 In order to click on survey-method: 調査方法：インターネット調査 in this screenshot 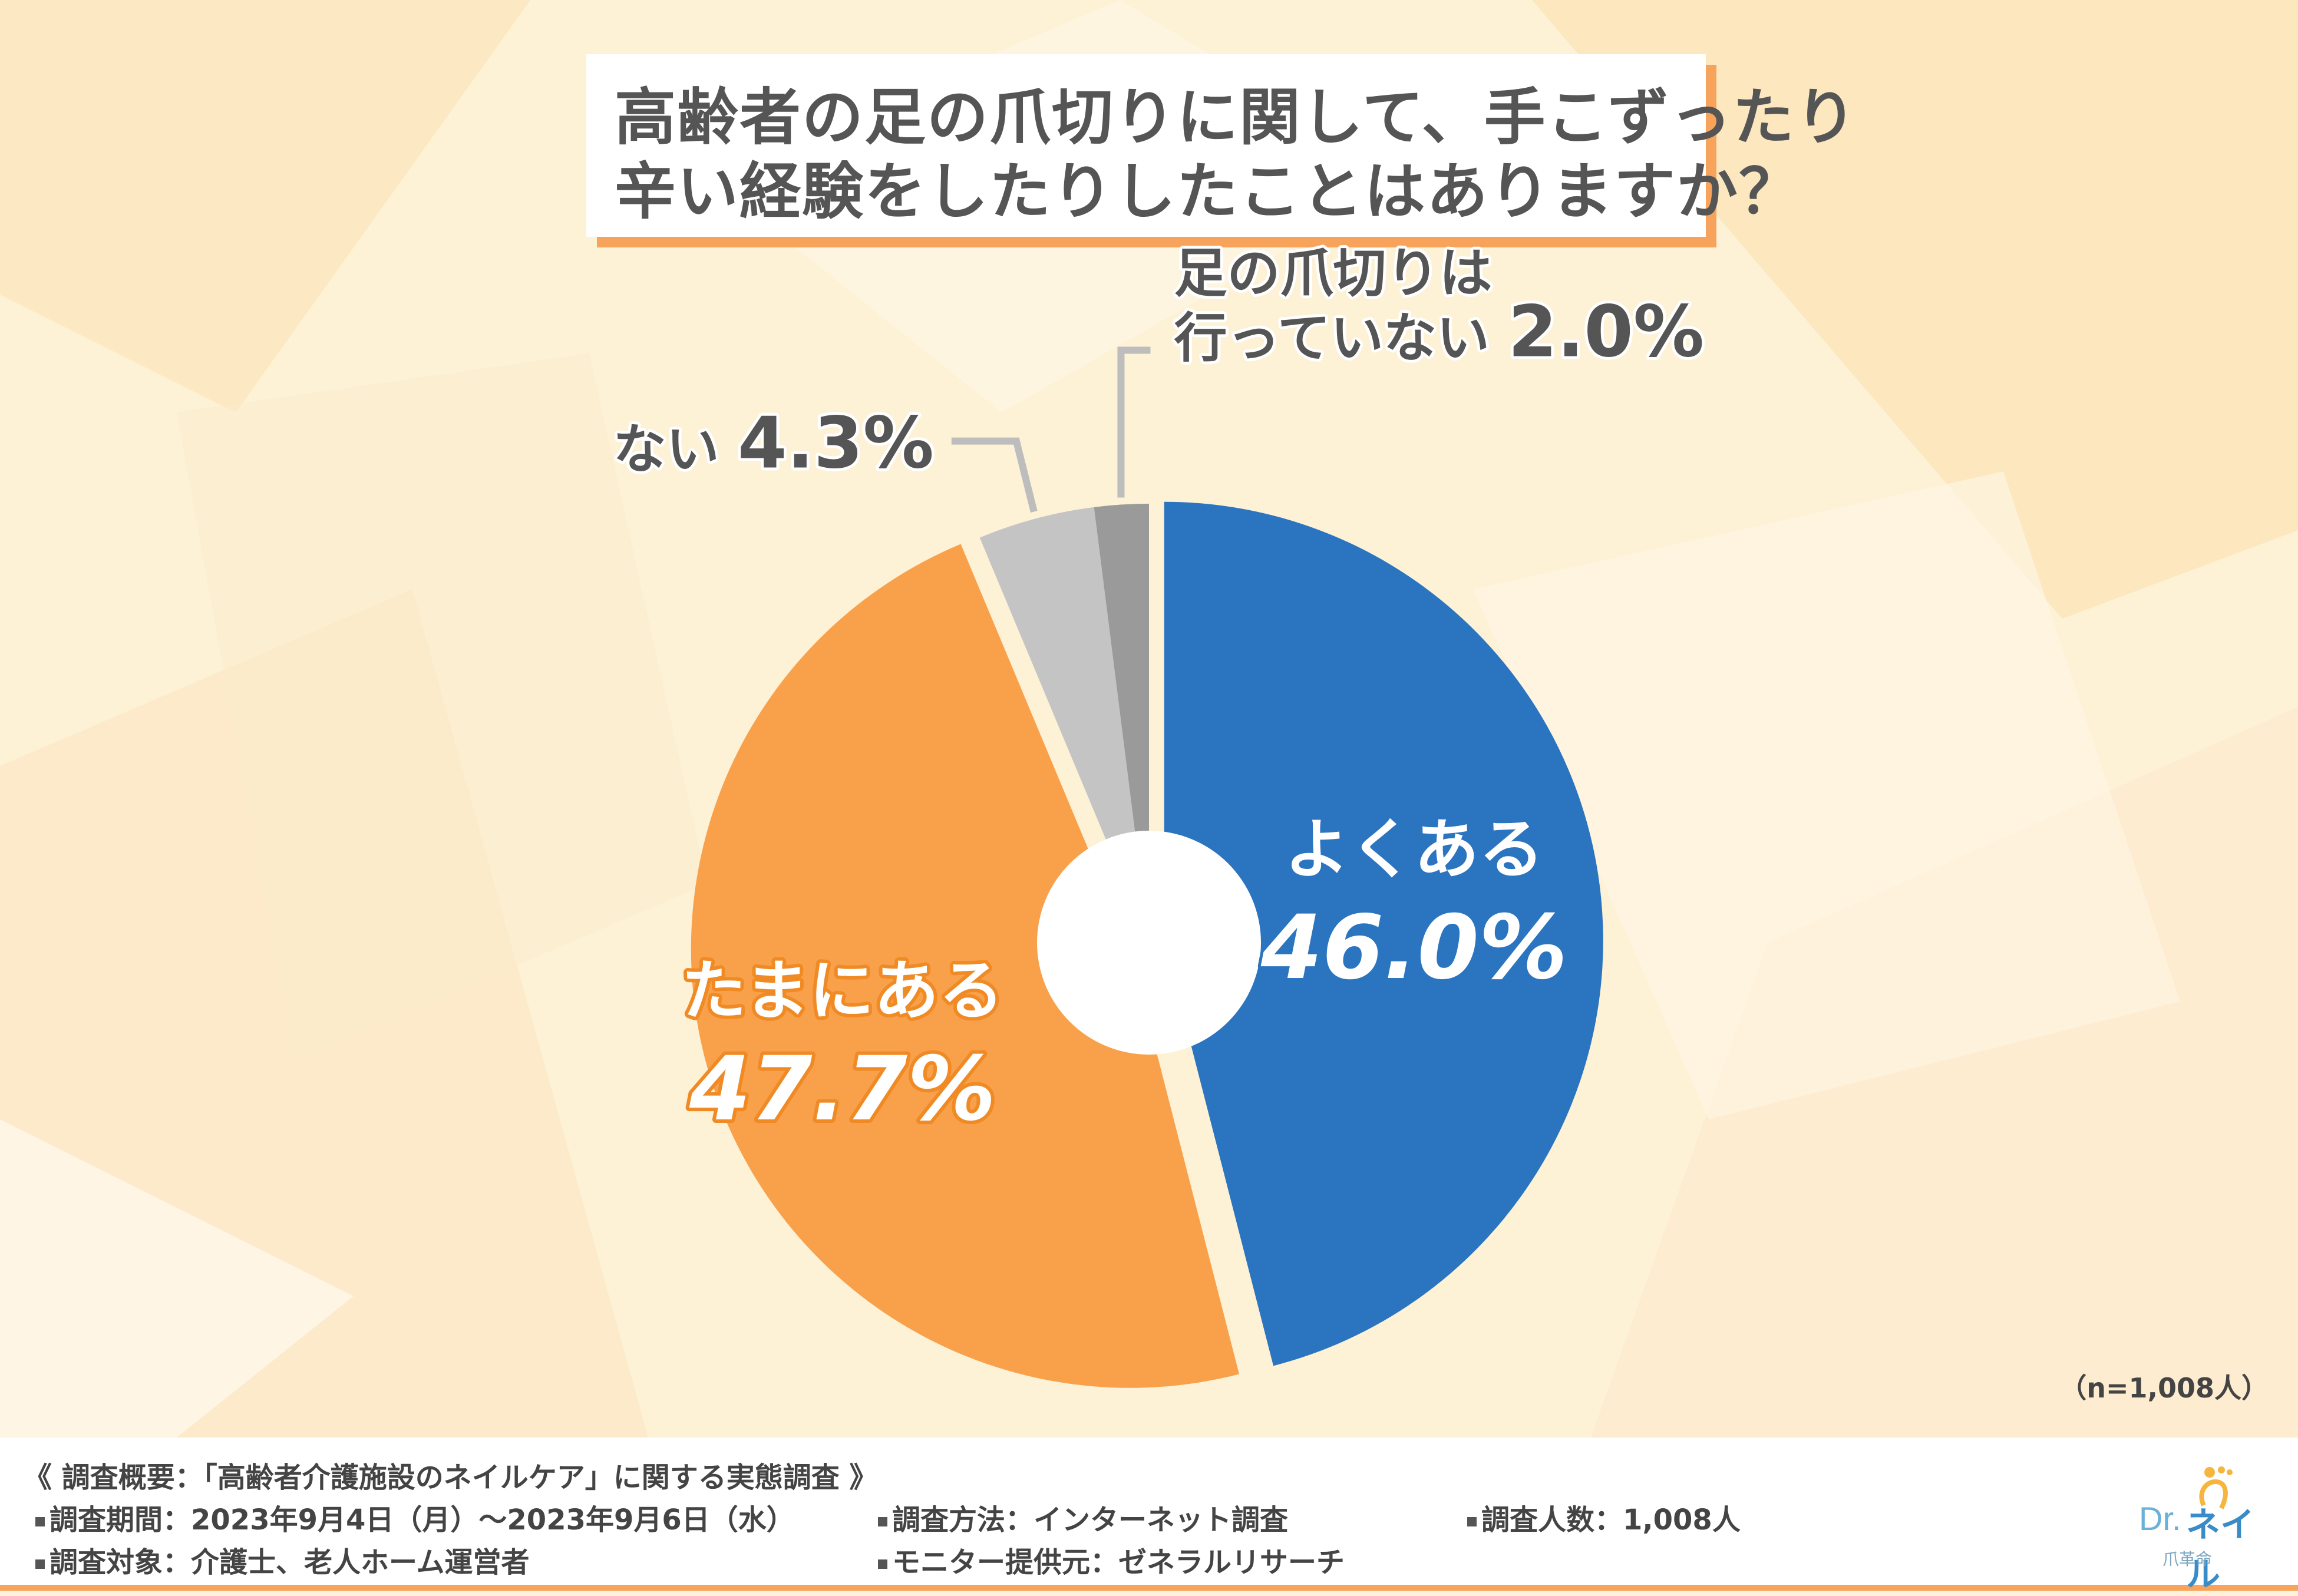, I will do `click(1083, 1517)`.